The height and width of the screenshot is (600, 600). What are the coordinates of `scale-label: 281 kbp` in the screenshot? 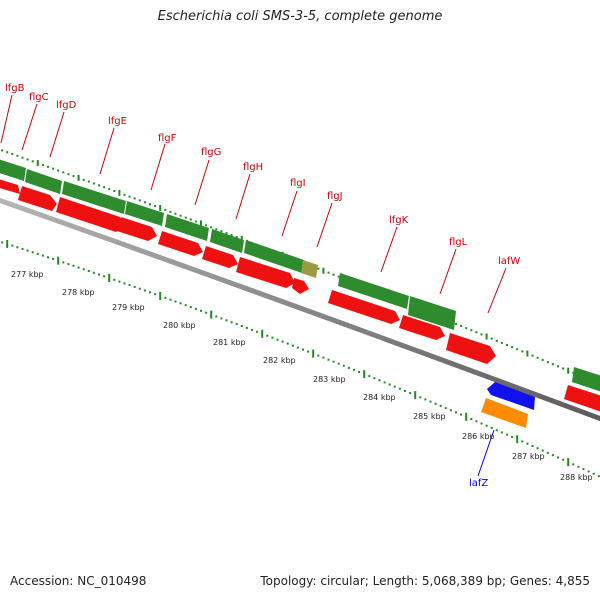 It's located at (229, 342).